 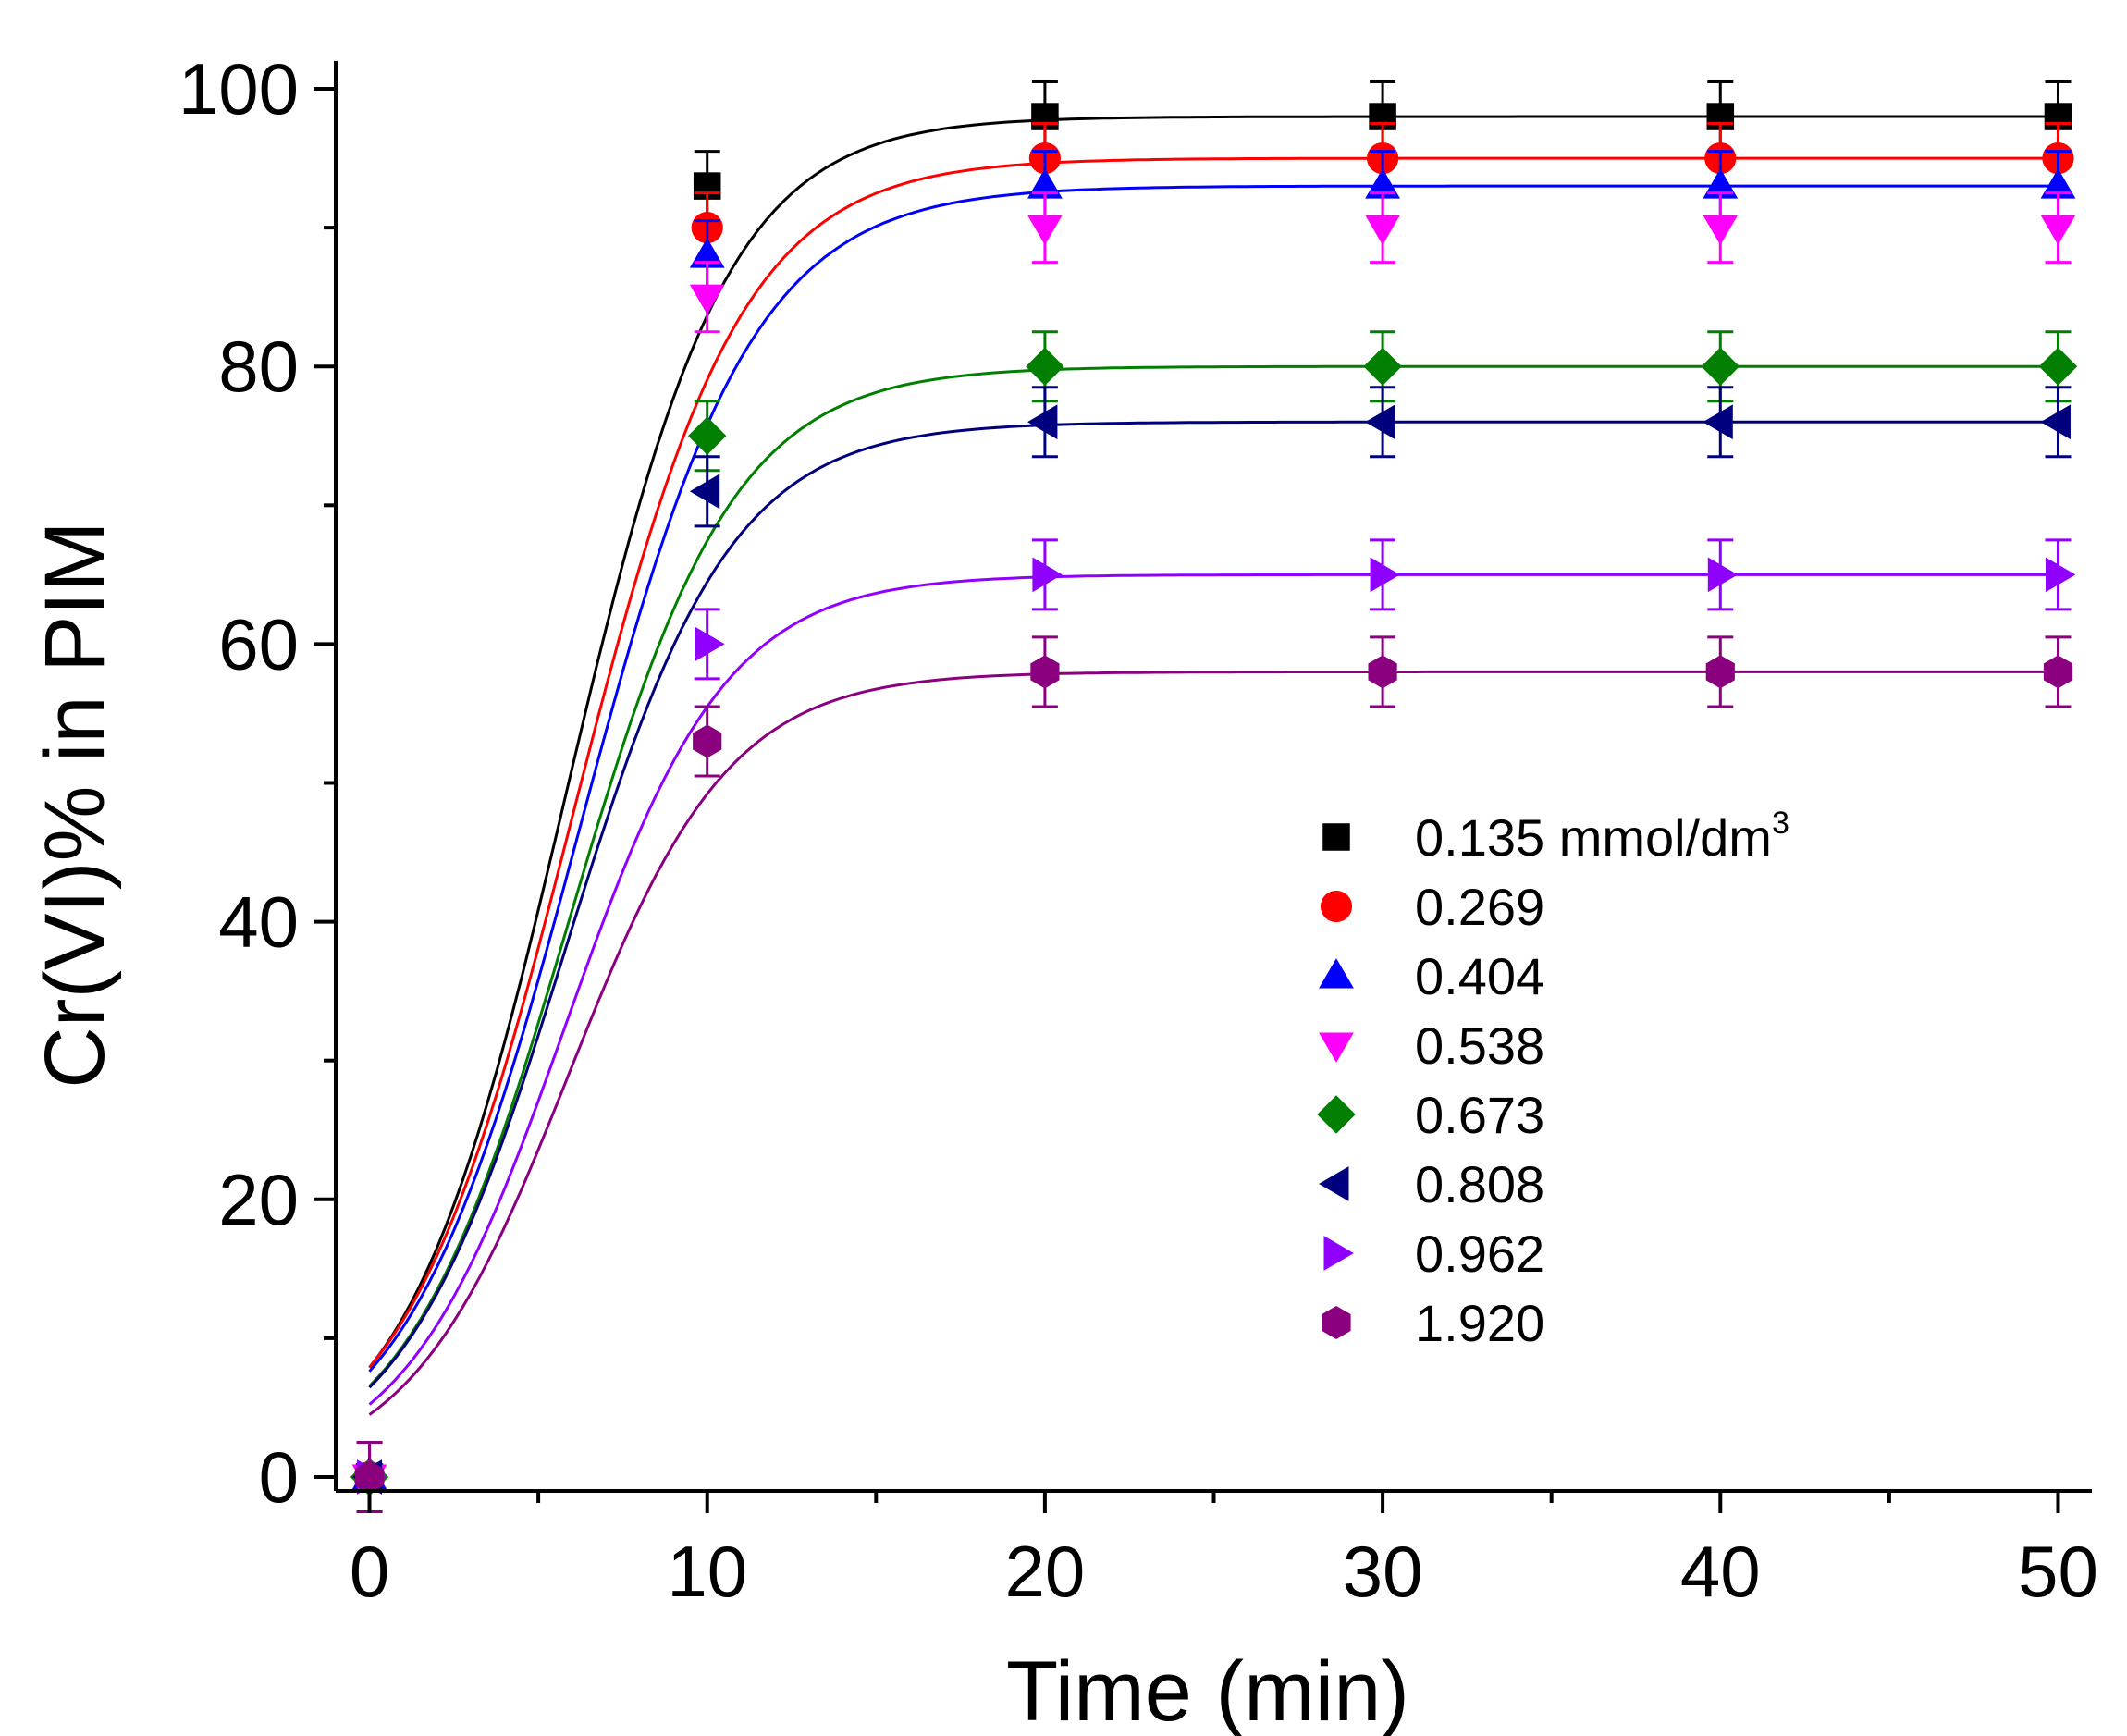 What do you see at coordinates (279, 1477) in the screenshot?
I see `y-tick-label: 0` at bounding box center [279, 1477].